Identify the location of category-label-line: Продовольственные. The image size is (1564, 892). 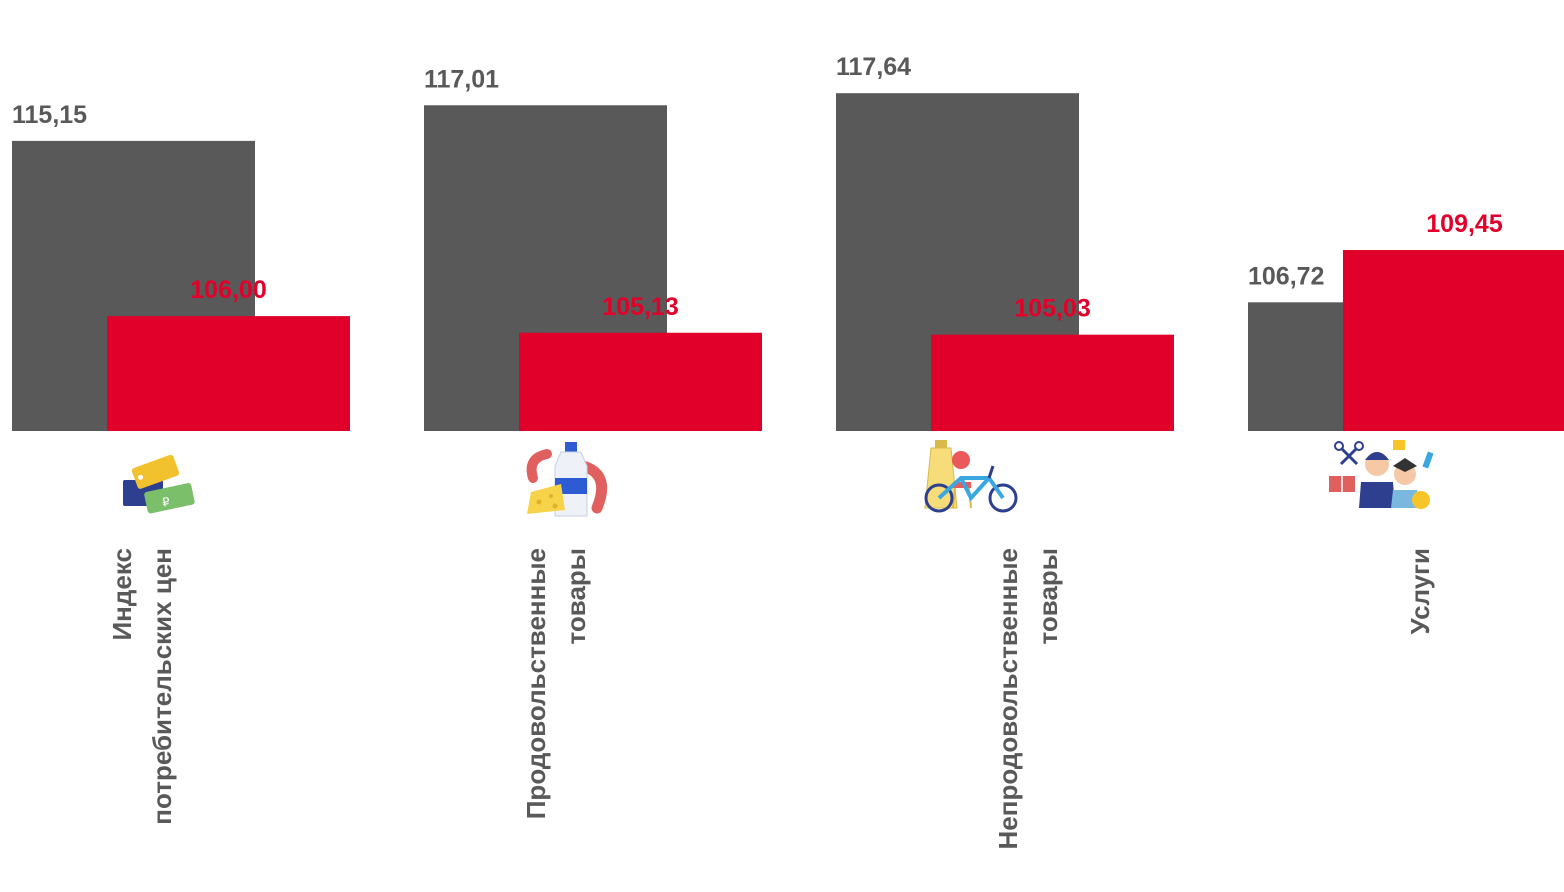
(536, 683).